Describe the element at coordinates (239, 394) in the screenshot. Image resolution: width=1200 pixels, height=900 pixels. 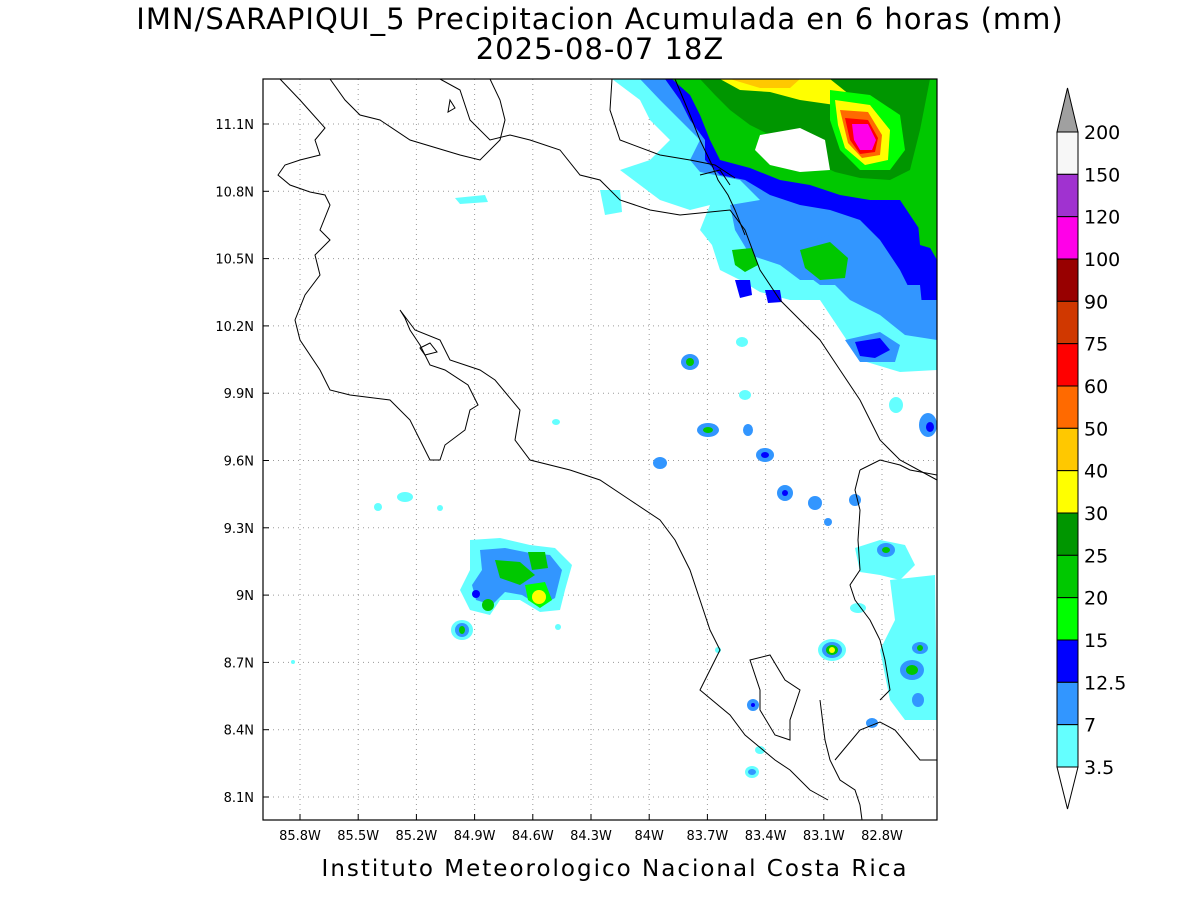
I see `lat-tick-label: 9.9N` at that location.